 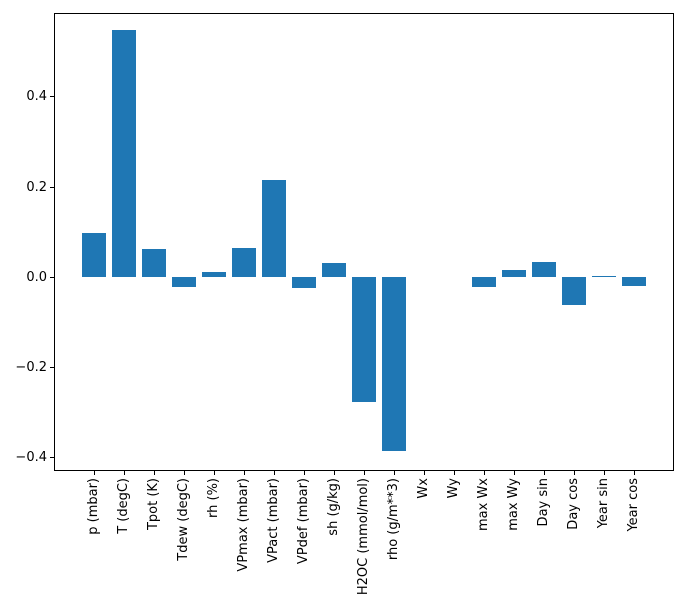 What do you see at coordinates (183, 519) in the screenshot?
I see `x-tick-label: Tdew (degC)` at bounding box center [183, 519].